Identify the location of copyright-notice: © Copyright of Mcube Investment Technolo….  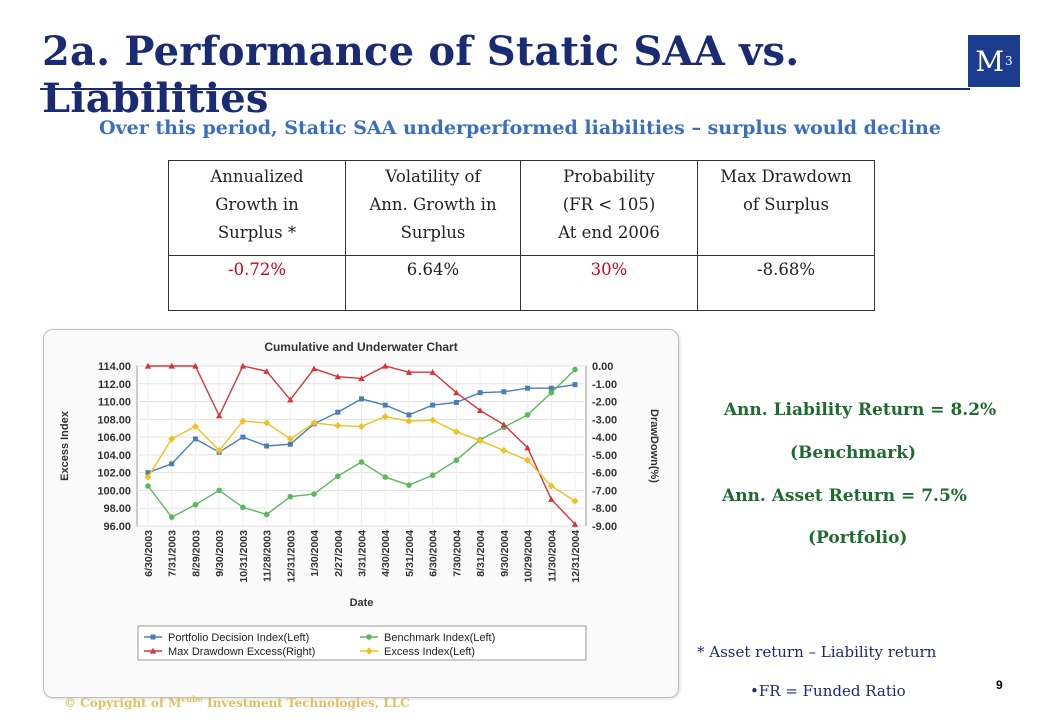
(237, 702).